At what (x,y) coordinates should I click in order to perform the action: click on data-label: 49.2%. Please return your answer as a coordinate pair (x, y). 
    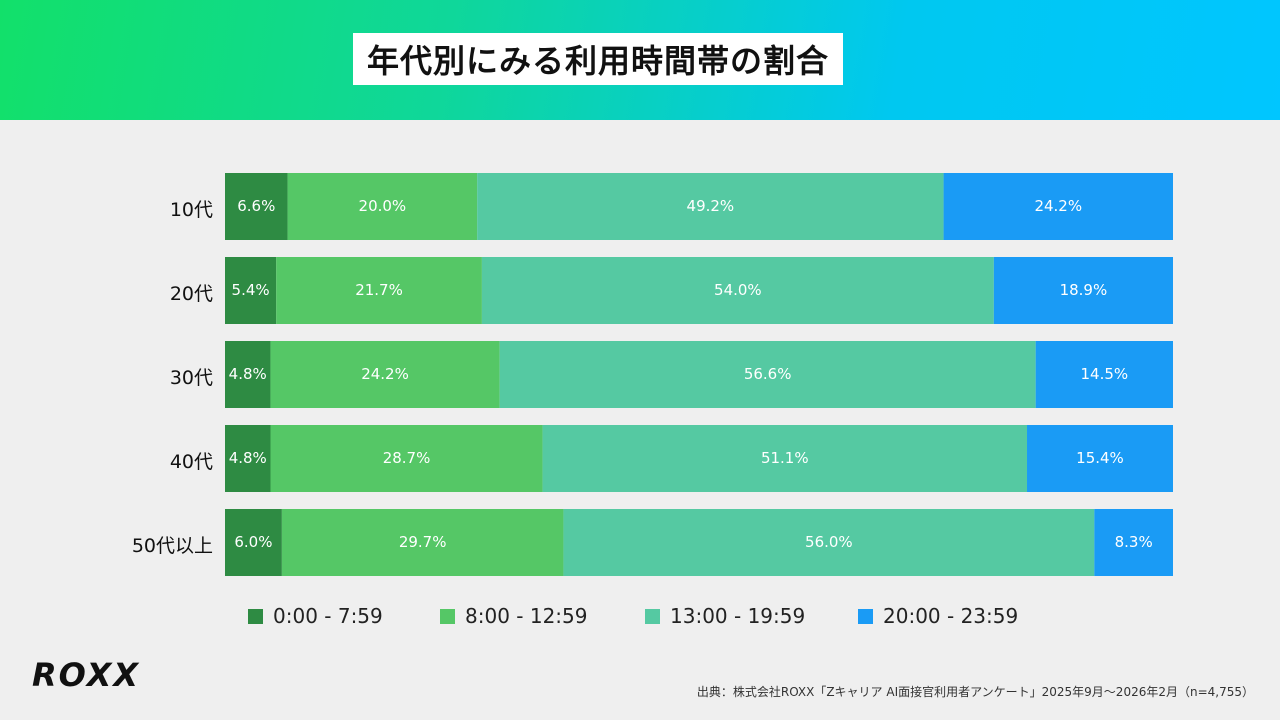
    Looking at the image, I should click on (710, 205).